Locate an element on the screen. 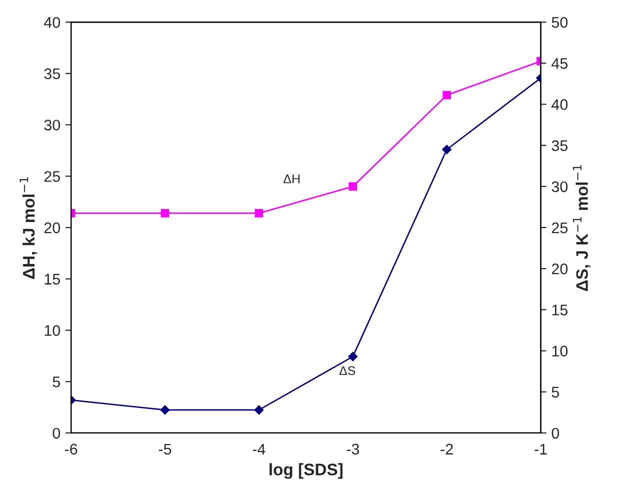 This screenshot has height=492, width=618. y2-tick-label: 45 is located at coordinates (560, 63).